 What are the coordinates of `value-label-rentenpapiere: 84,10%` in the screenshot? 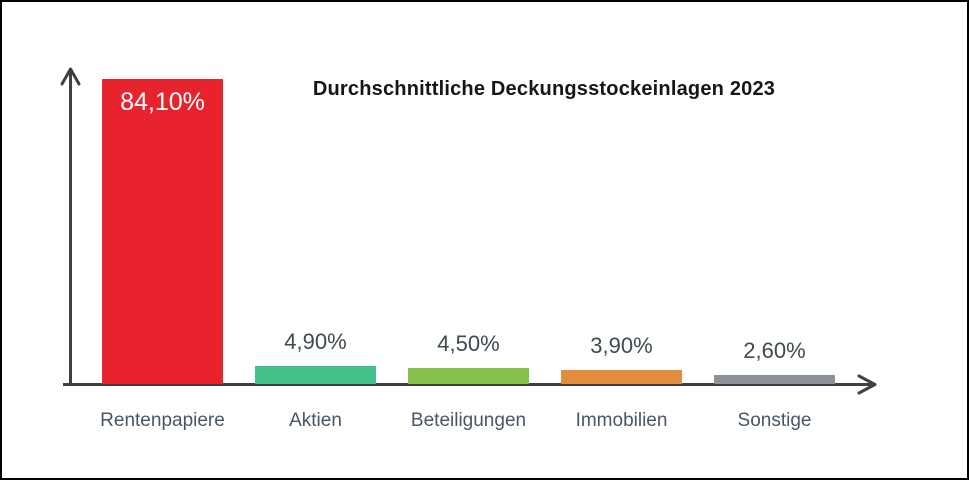 It's located at (162, 102).